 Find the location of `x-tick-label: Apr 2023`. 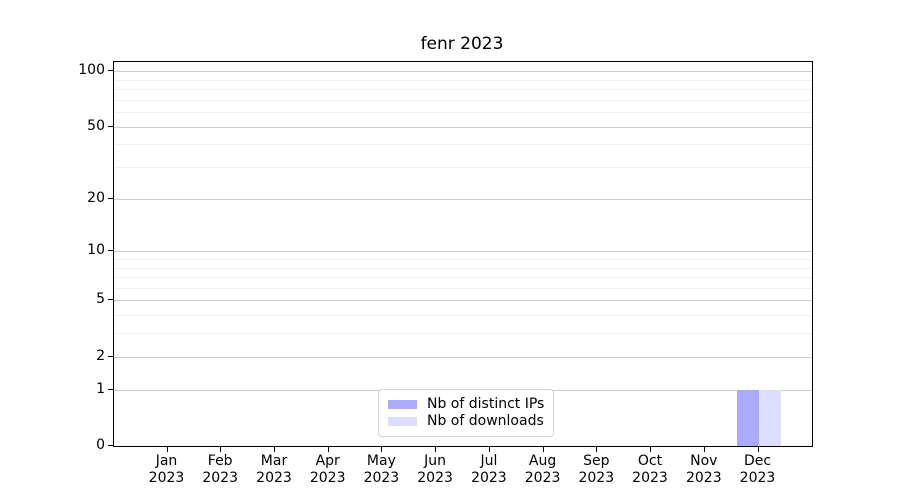

x-tick-label: Apr 2023 is located at coordinates (327, 469).